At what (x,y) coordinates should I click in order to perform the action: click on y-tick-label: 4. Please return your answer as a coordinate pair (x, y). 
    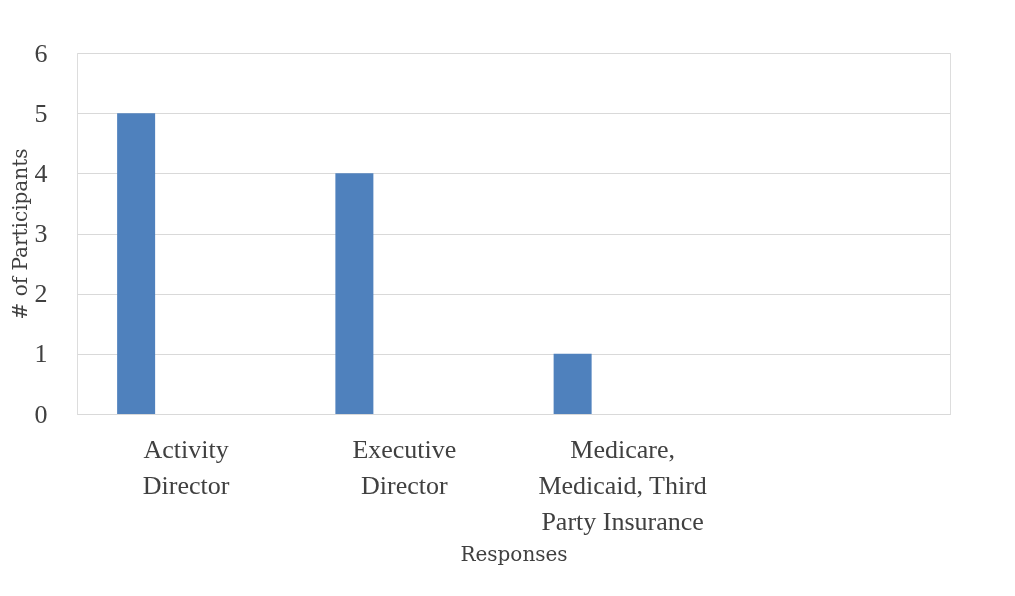
    Looking at the image, I should click on (41, 173).